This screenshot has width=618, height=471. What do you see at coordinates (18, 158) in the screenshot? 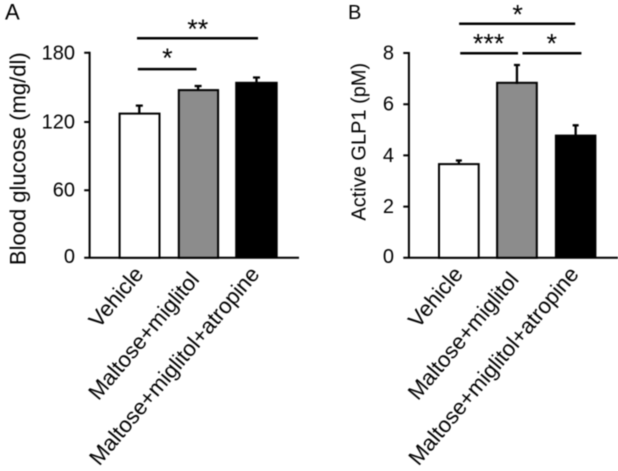
I see `svg-text: Blood glucose (mg/dl)` at bounding box center [18, 158].